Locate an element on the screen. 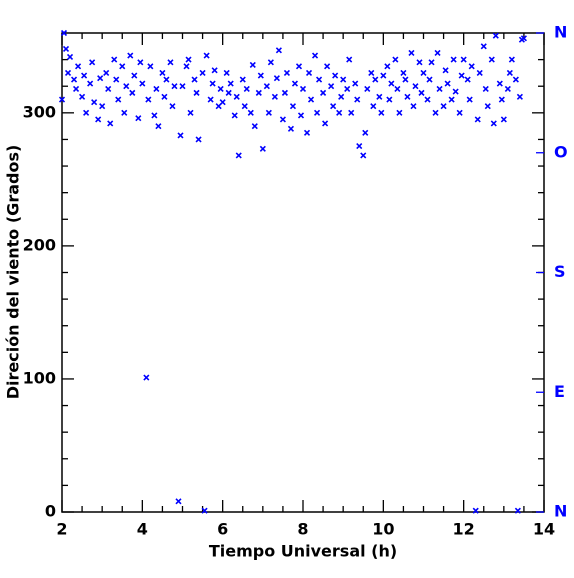 Image resolution: width=574 pixels, height=578 pixels. x-tick-label: 10 is located at coordinates (383, 529).